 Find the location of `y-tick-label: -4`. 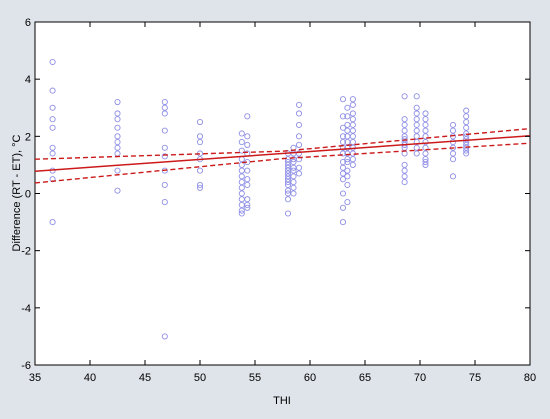

y-tick-label: -4 is located at coordinates (26, 309).